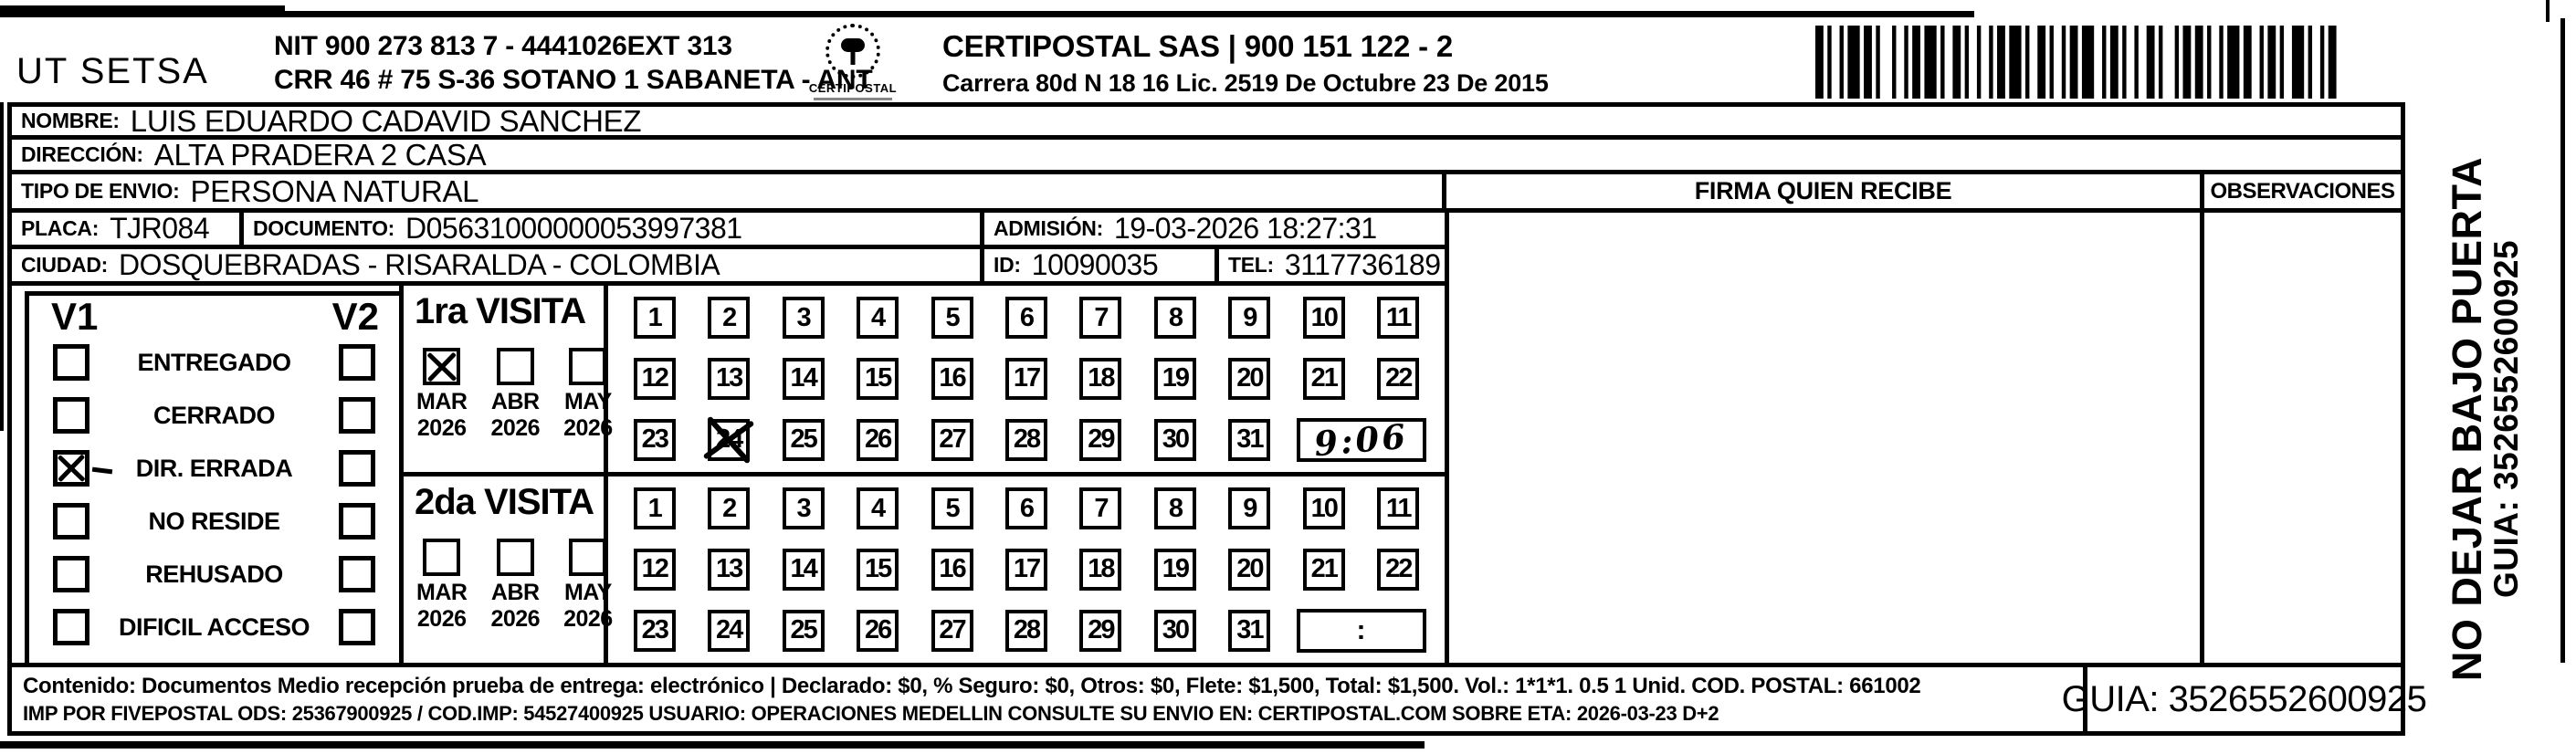  What do you see at coordinates (1250, 378) in the screenshot?
I see `day-number: 20` at bounding box center [1250, 378].